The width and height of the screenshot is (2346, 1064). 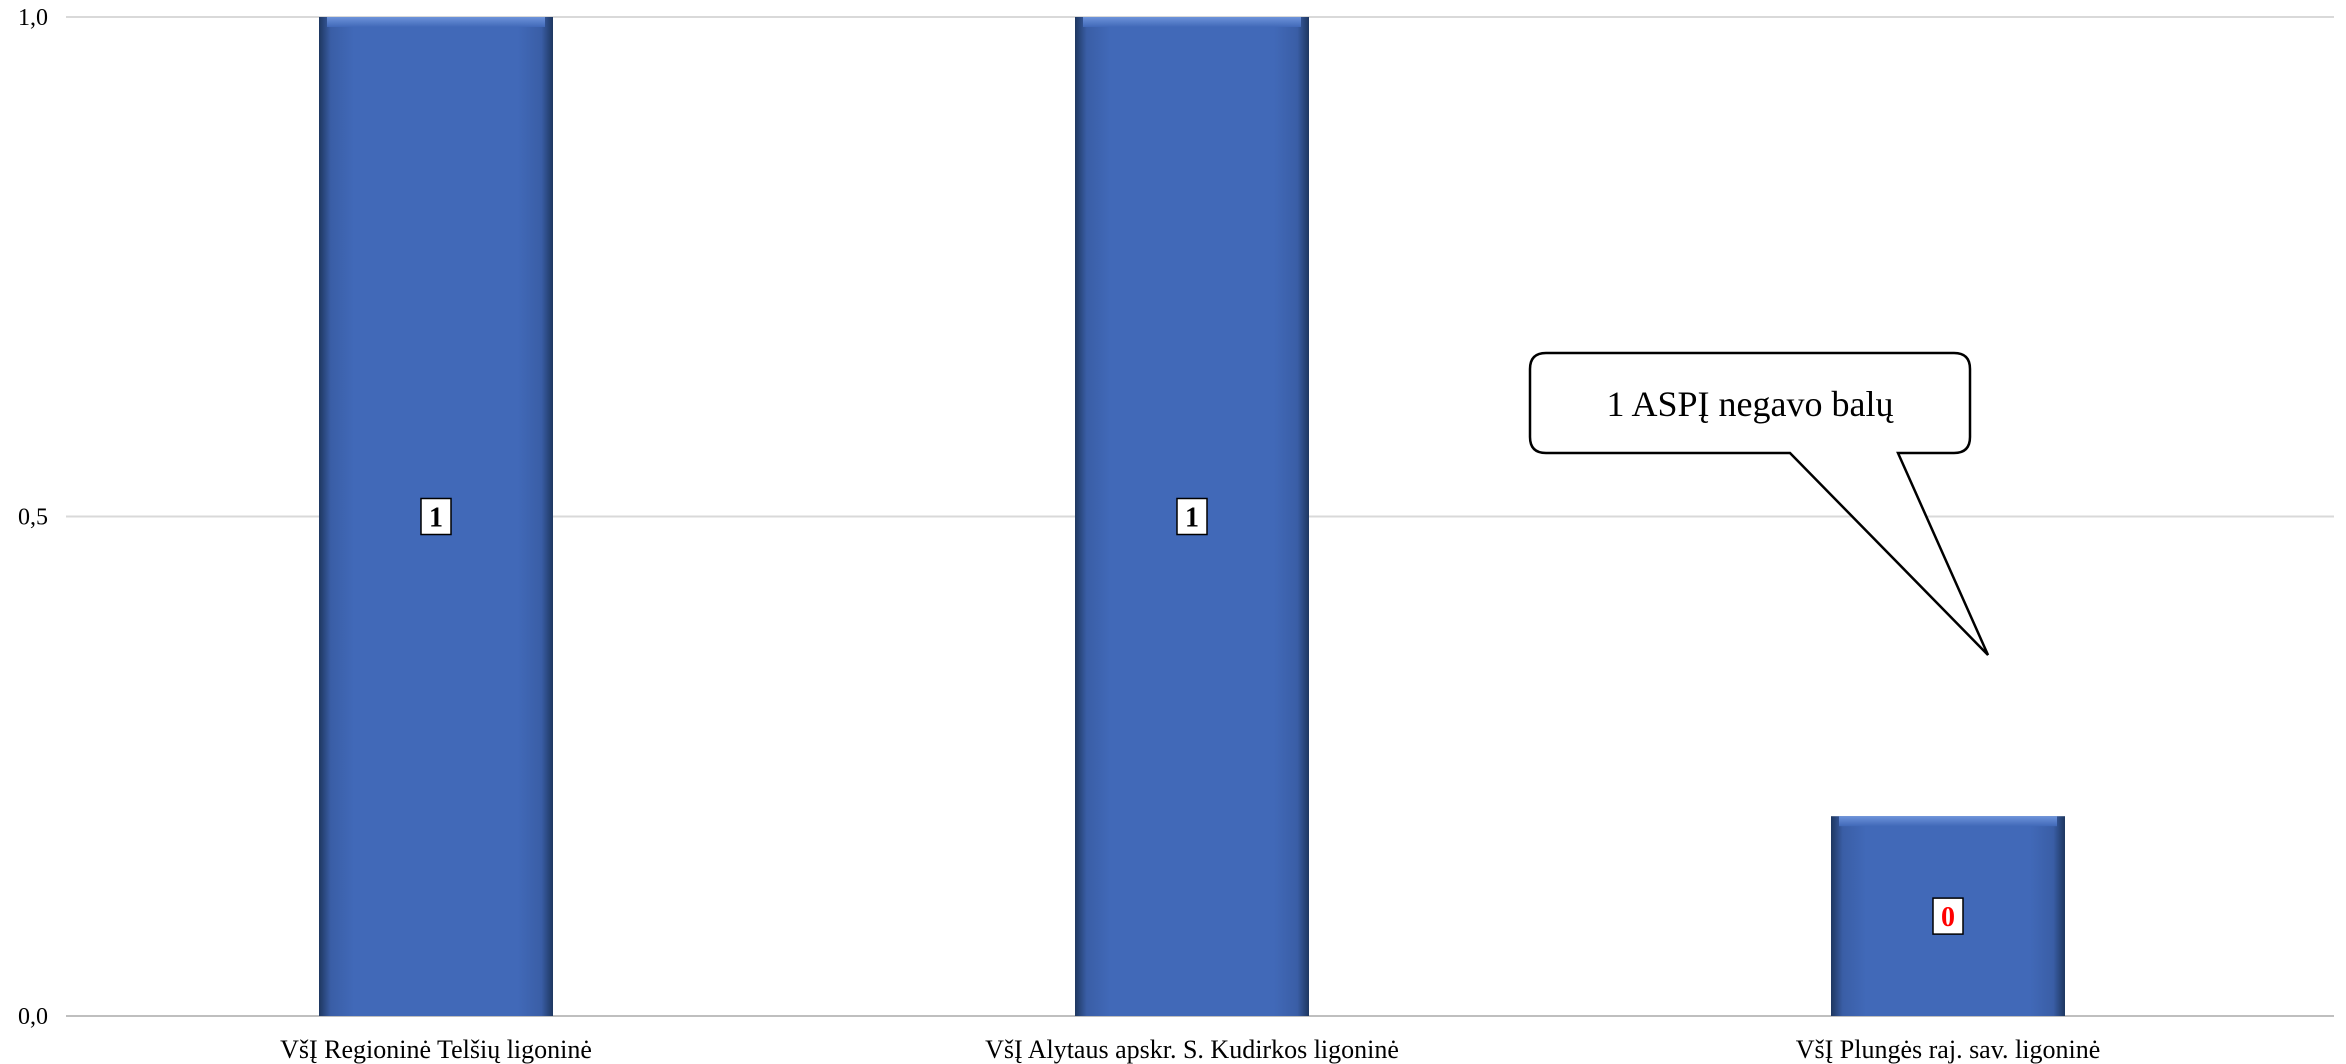 I want to click on callout-bubble, so click(x=1759, y=503).